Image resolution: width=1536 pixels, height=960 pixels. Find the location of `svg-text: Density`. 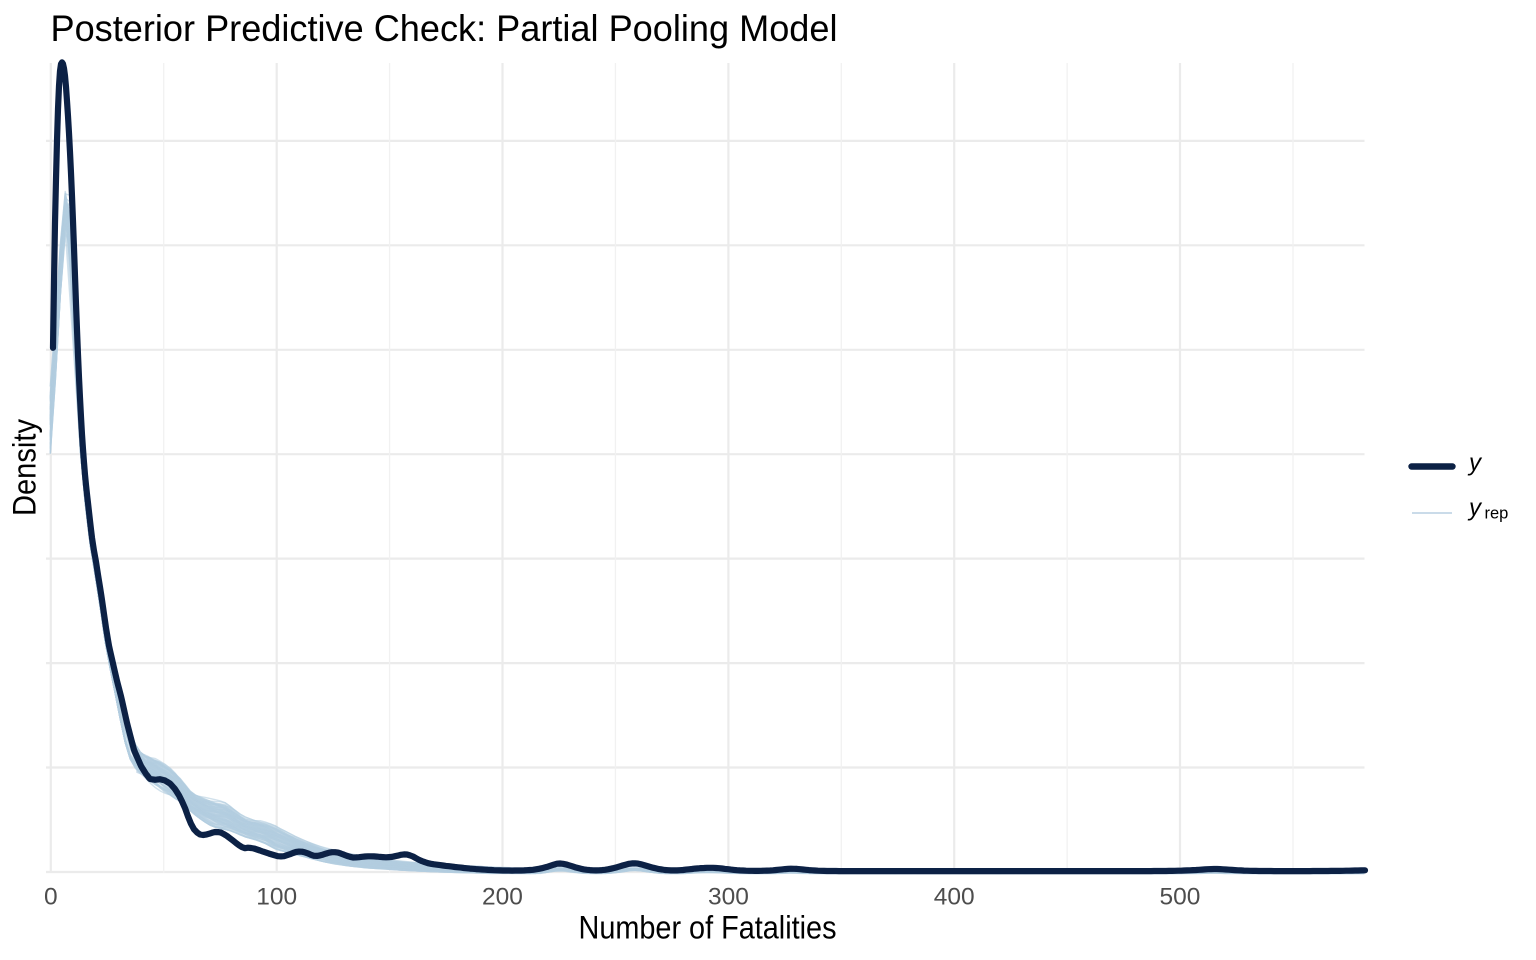

svg-text: Density is located at coordinates (25, 467).